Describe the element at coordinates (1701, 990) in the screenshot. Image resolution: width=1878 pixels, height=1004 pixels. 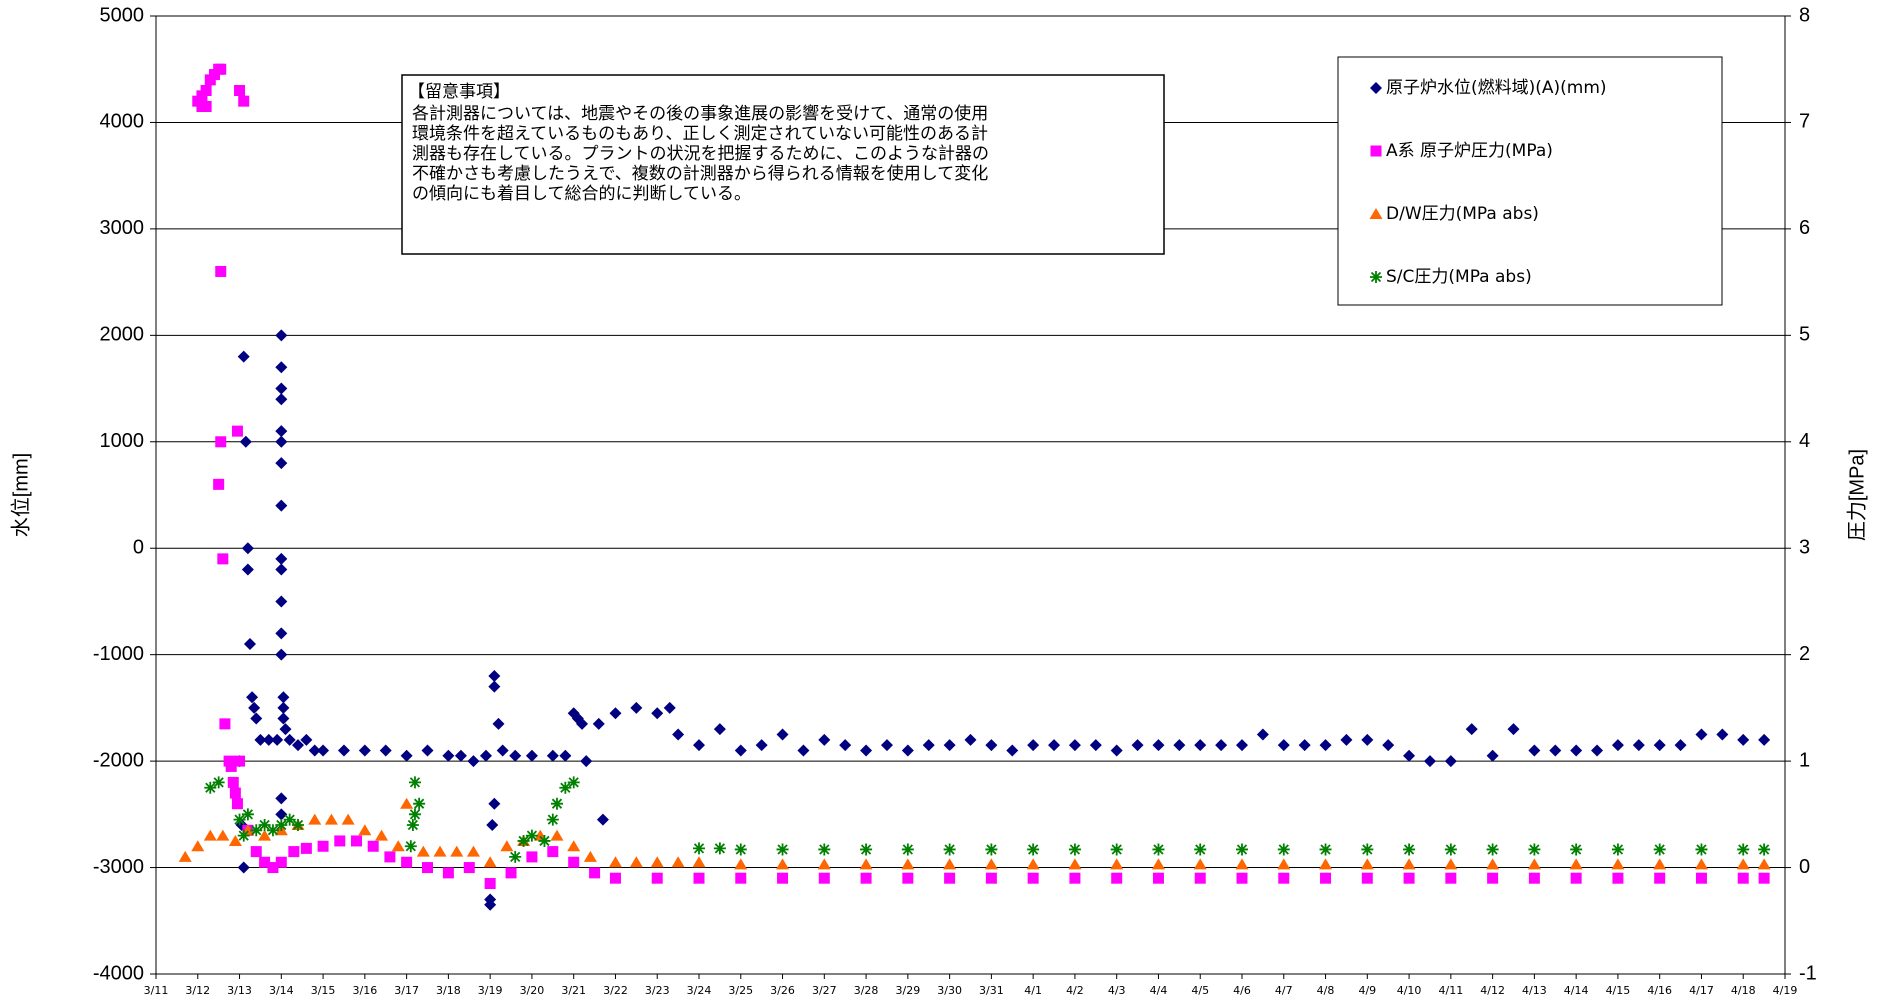
I see `x-tick-label: 4/17` at that location.